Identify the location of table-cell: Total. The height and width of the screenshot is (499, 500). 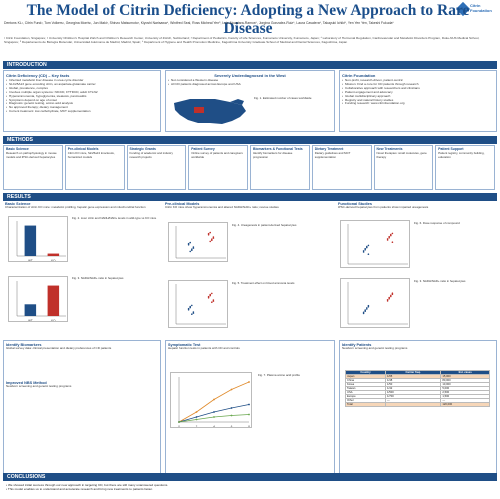
(365, 404).